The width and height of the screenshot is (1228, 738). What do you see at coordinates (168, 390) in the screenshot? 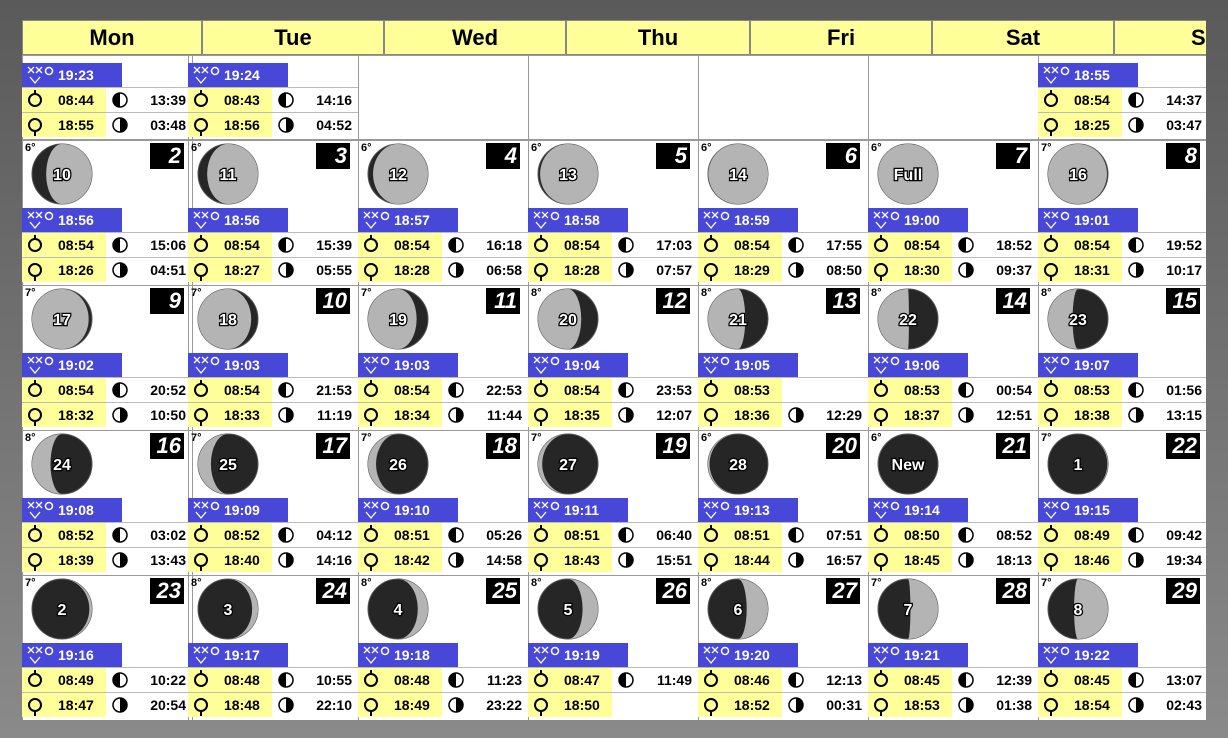
I see `moonrise-time: 20:52` at bounding box center [168, 390].